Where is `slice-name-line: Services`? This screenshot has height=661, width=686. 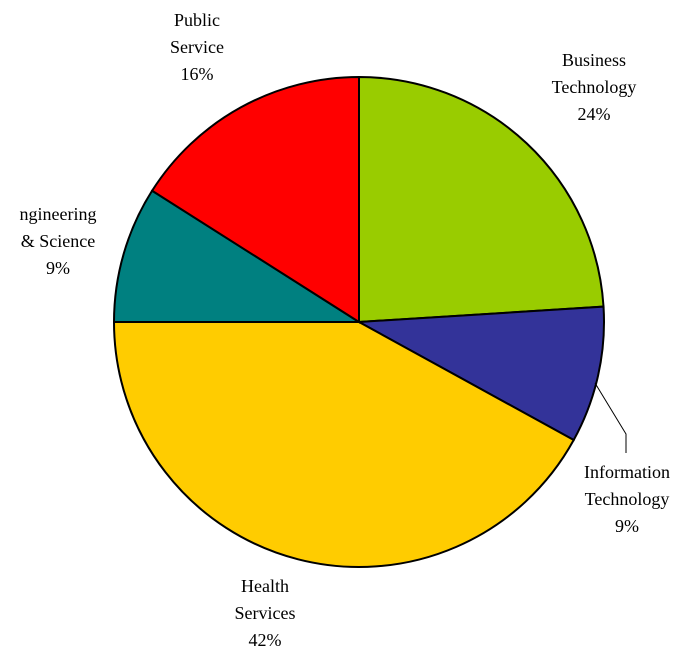 slice-name-line: Services is located at coordinates (265, 613).